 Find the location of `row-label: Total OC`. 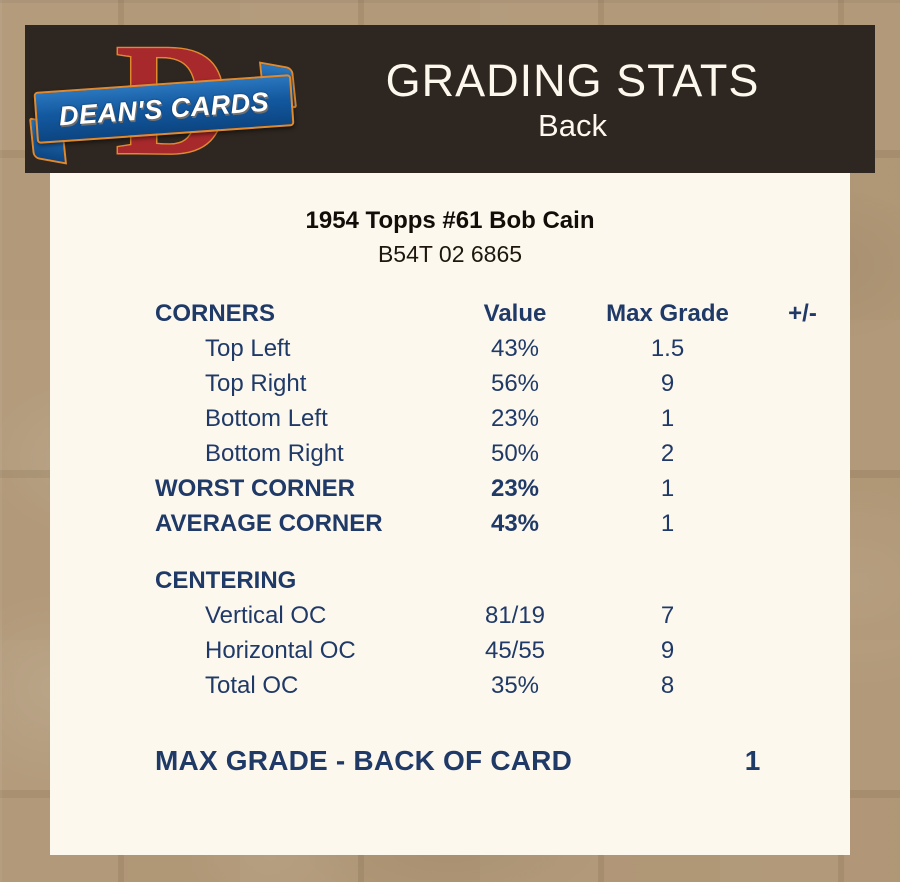

row-label: Total OC is located at coordinates (252, 685).